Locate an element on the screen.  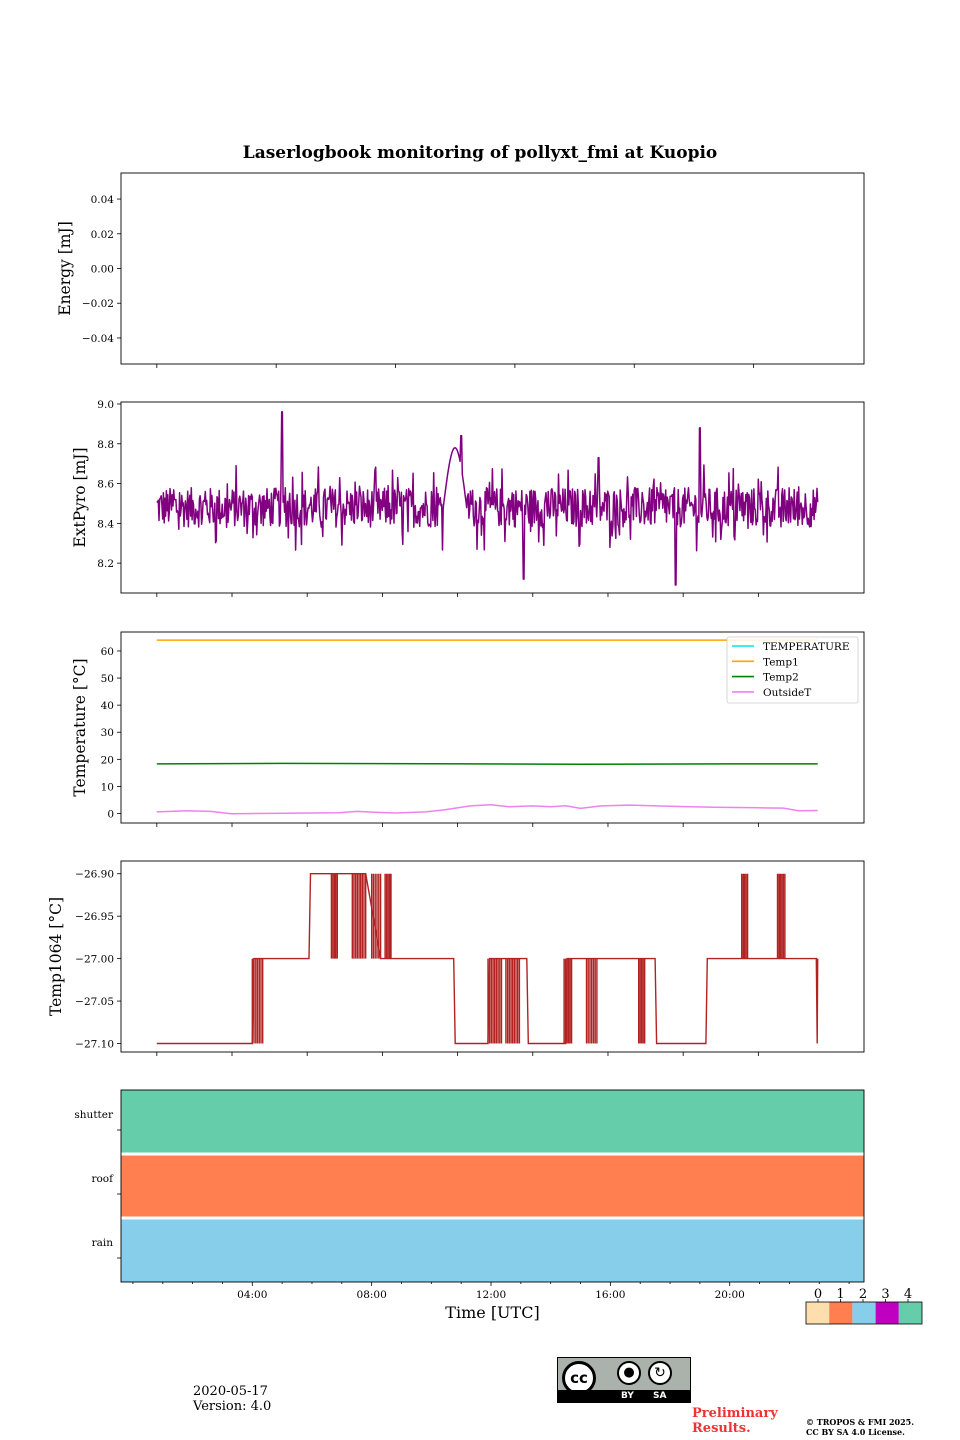
temperature-ytick-label: 0 is located at coordinates (110, 815).